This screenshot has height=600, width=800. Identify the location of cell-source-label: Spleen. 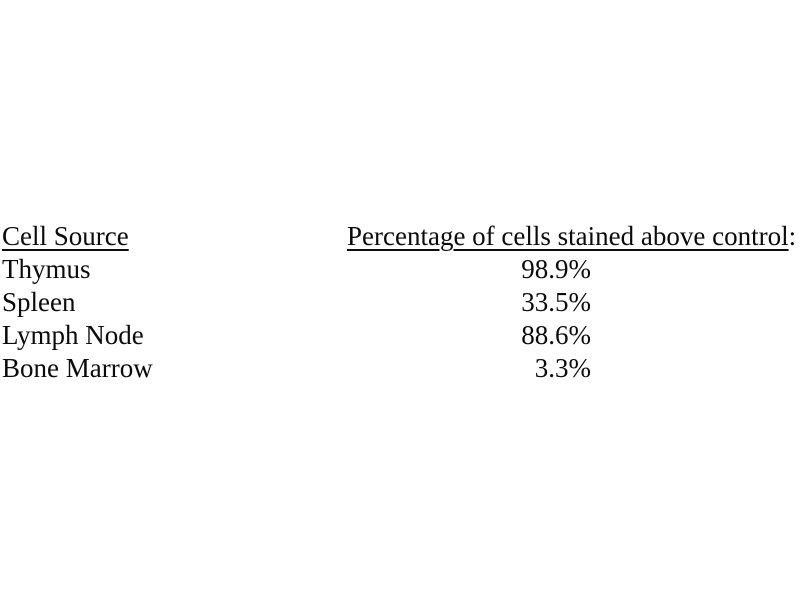
(39, 302).